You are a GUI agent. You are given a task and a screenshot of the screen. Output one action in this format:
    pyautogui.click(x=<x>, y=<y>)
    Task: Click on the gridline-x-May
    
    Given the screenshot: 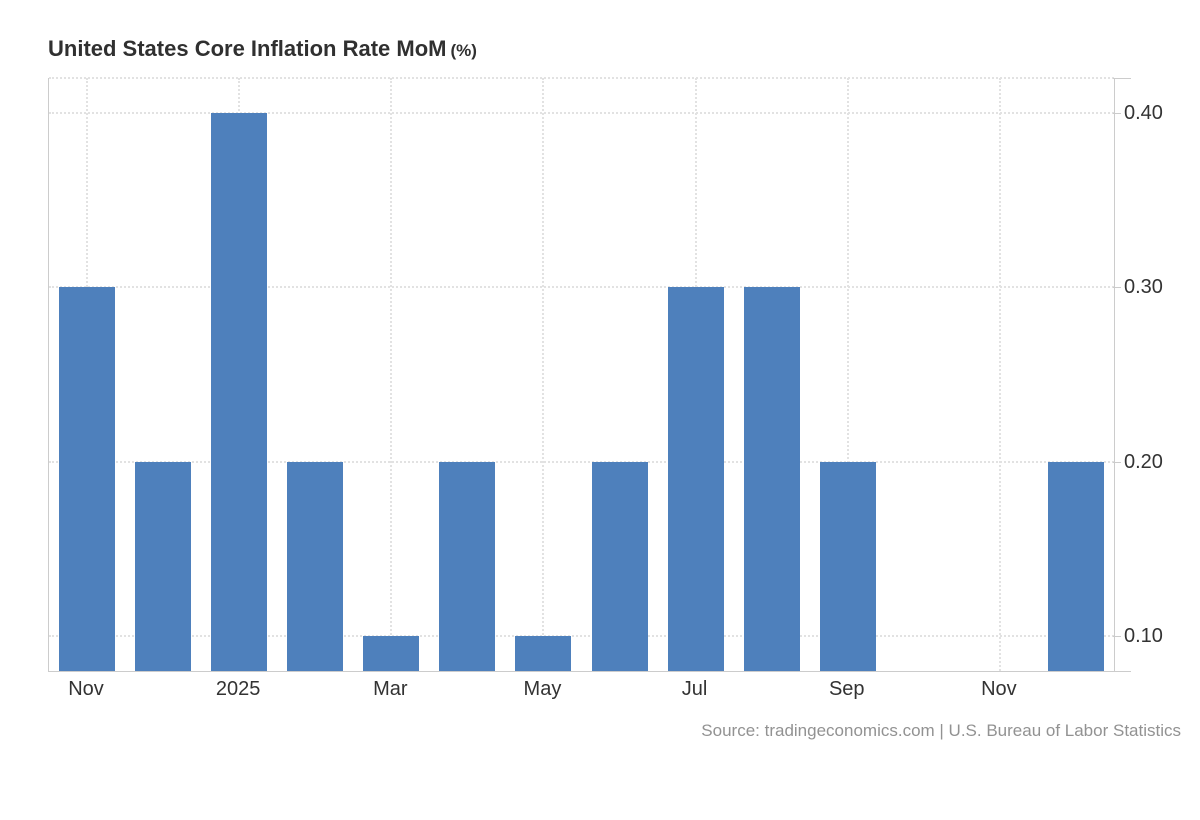 What is the action you would take?
    pyautogui.click(x=543, y=374)
    